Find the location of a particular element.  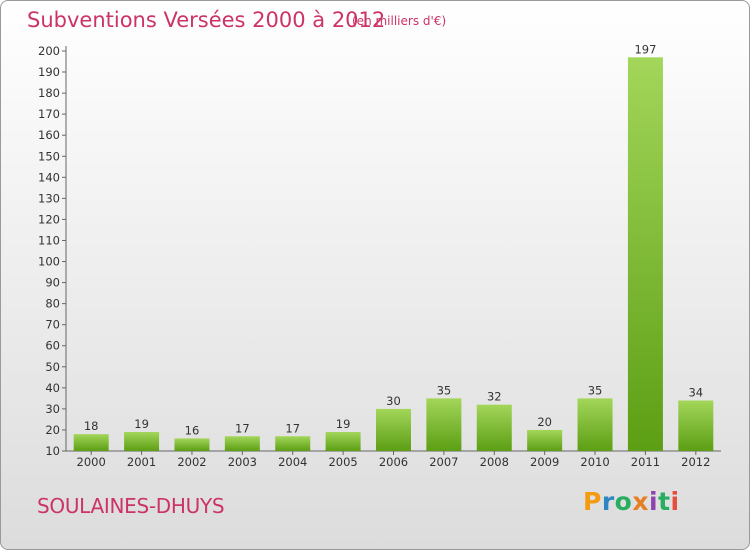

logo-letter: r is located at coordinates (608, 501).